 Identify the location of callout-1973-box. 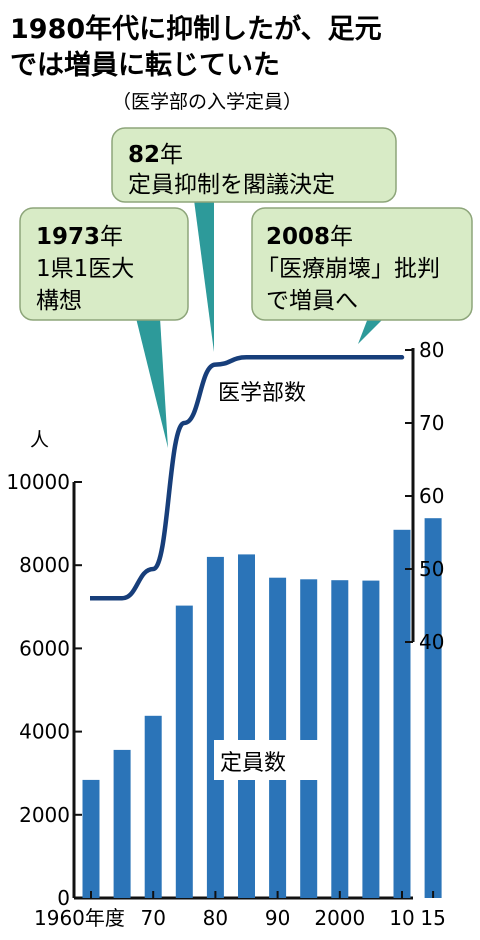
(104, 264).